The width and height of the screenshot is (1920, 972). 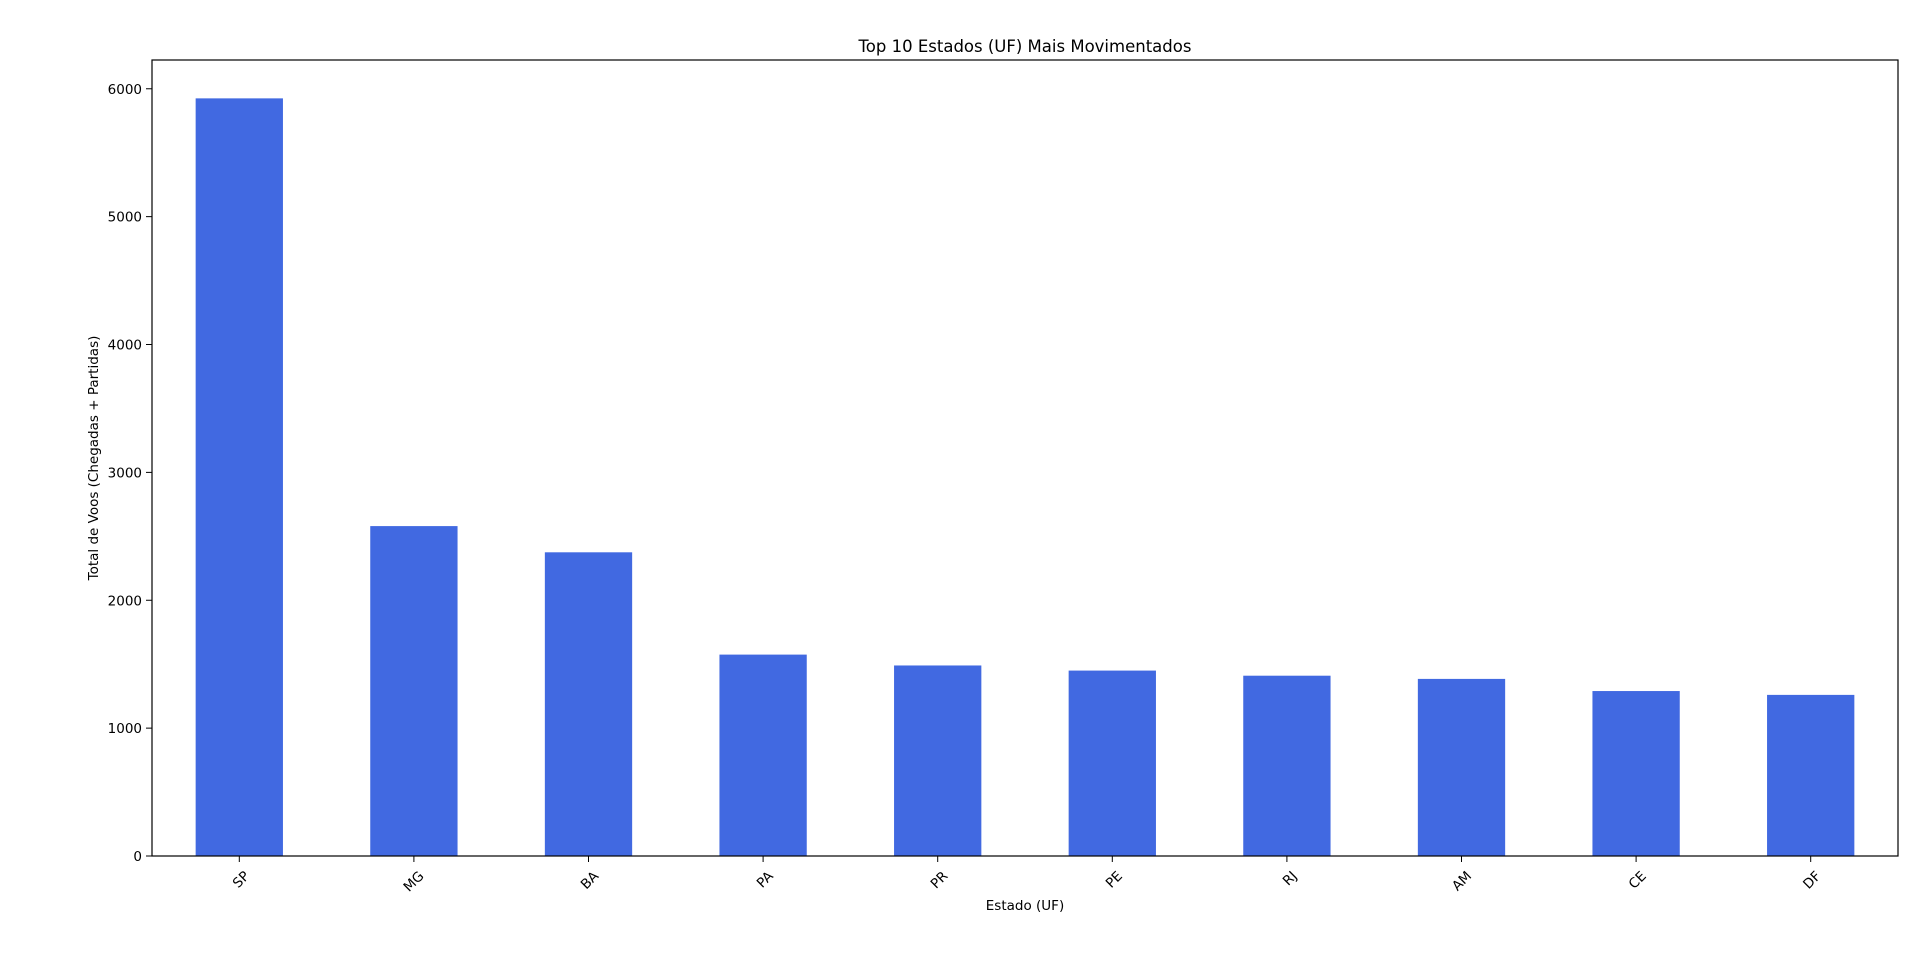 I want to click on chart-title: Top 10 Estados (UF) Mais Movimentados, so click(x=1025, y=46).